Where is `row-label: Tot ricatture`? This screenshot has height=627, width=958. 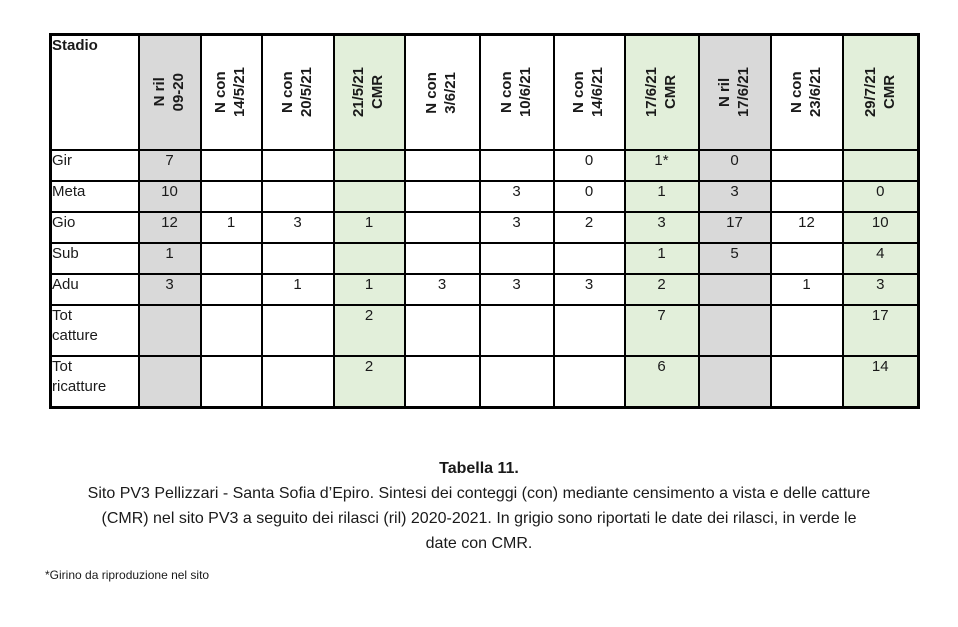
row-label: Tot ricatture is located at coordinates (94, 381).